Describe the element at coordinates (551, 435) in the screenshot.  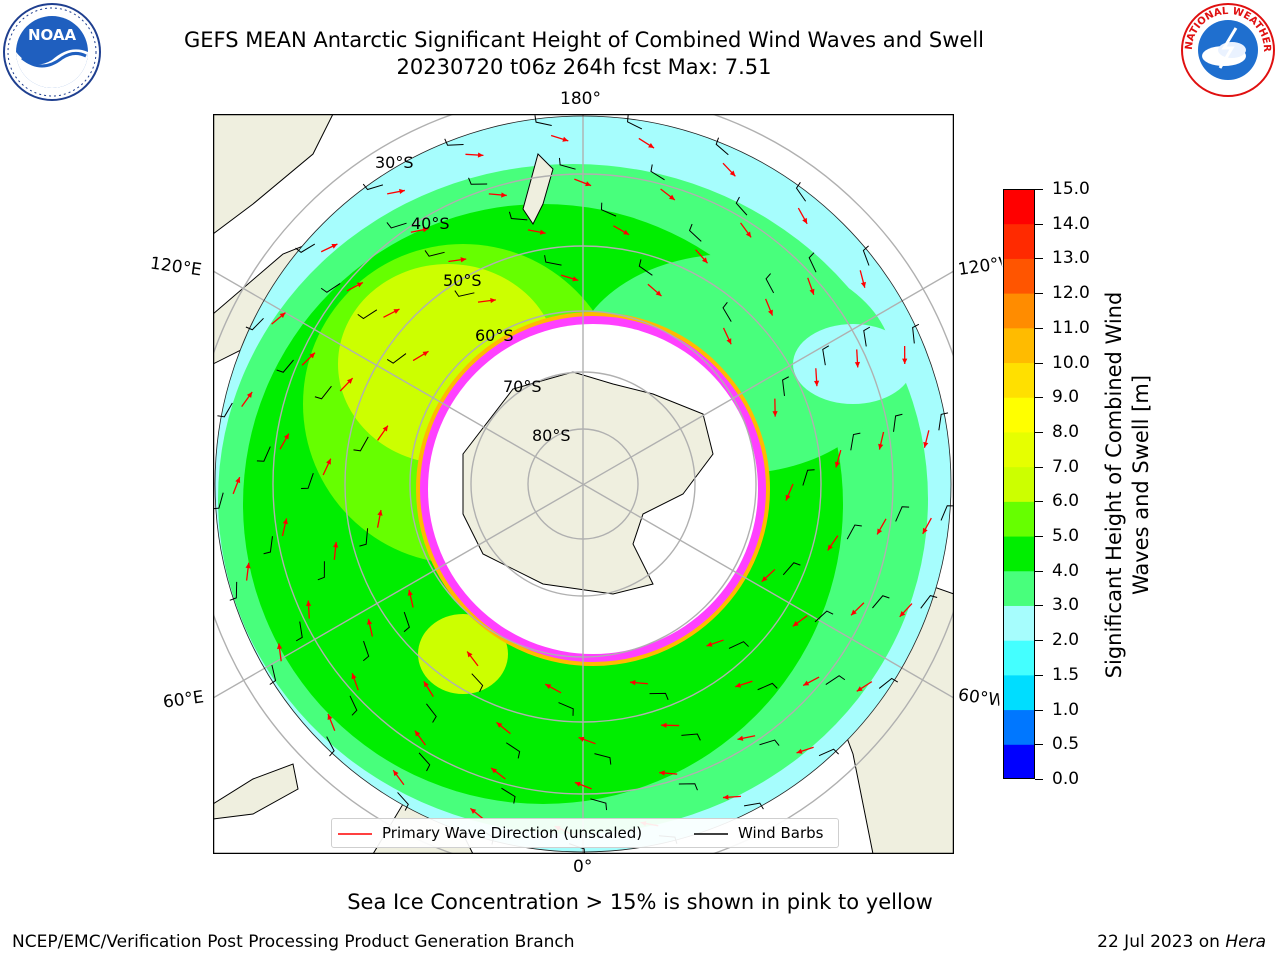
I see `lat-label-80s: 80°S` at that location.